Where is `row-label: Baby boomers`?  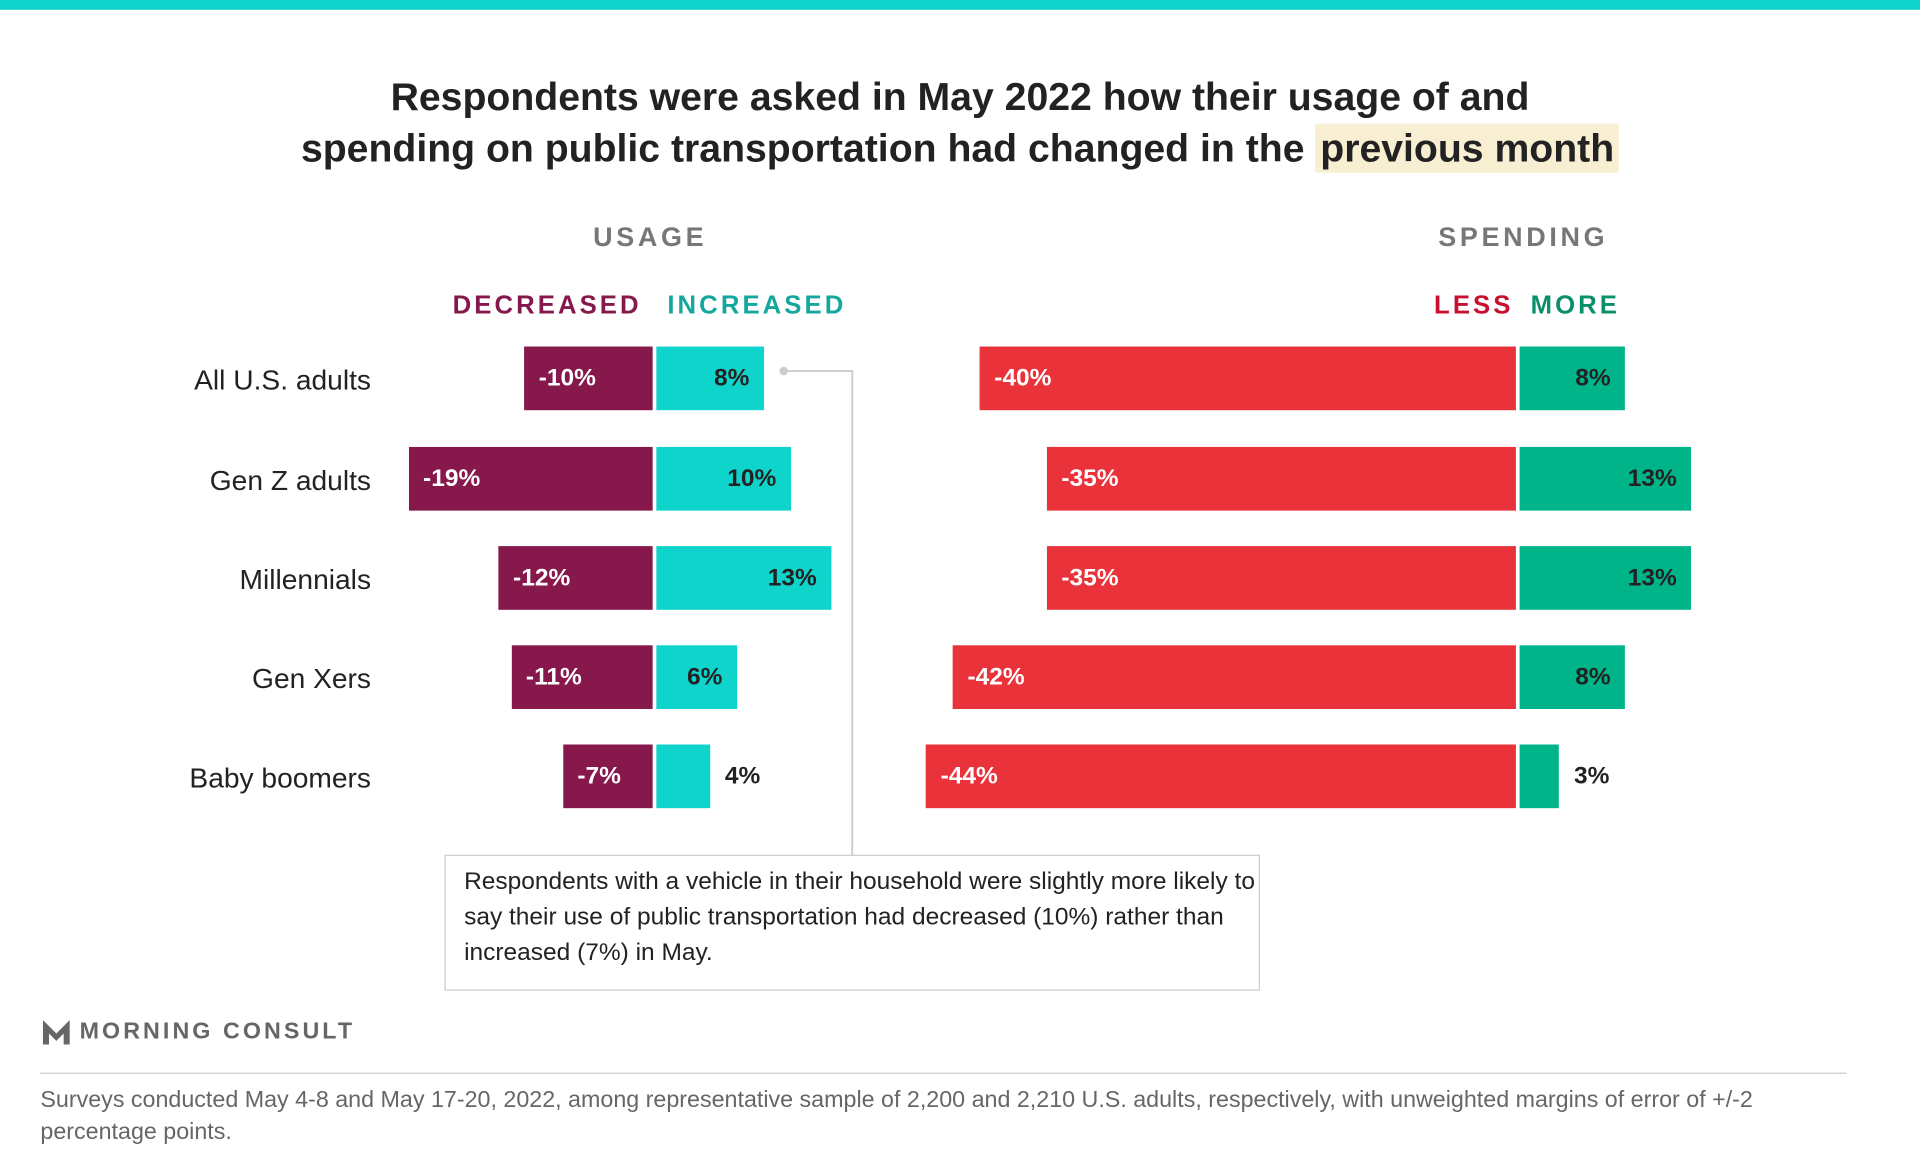
row-label: Baby boomers is located at coordinates (280, 777).